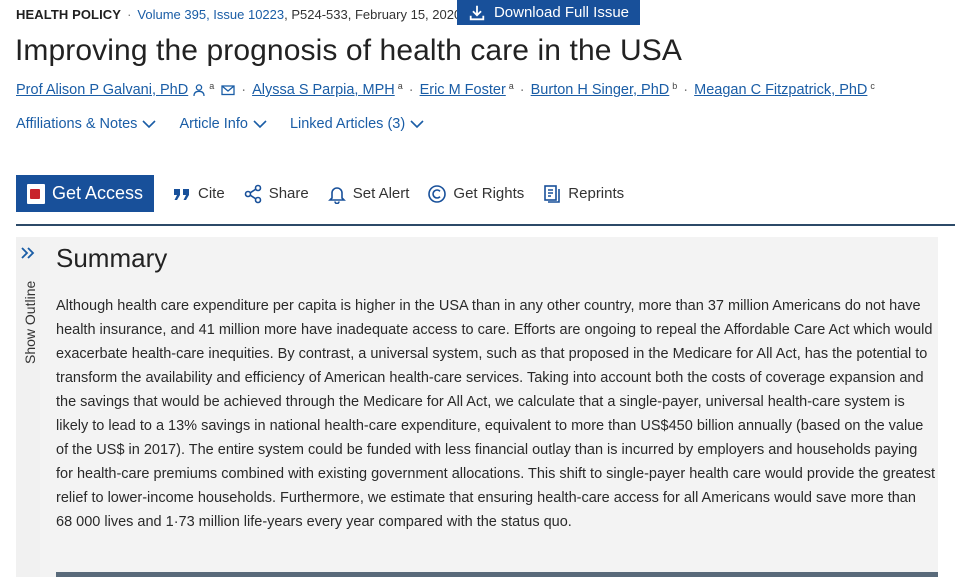 The width and height of the screenshot is (955, 577). What do you see at coordinates (872, 86) in the screenshot?
I see `affiliation-sup: c` at bounding box center [872, 86].